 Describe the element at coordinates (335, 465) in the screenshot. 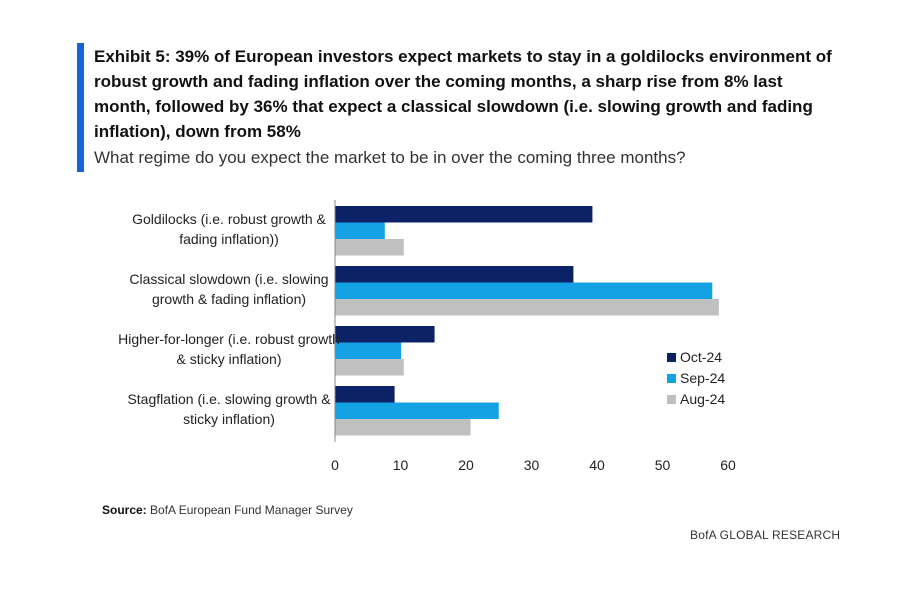

I see `x-tick-label: 0` at that location.